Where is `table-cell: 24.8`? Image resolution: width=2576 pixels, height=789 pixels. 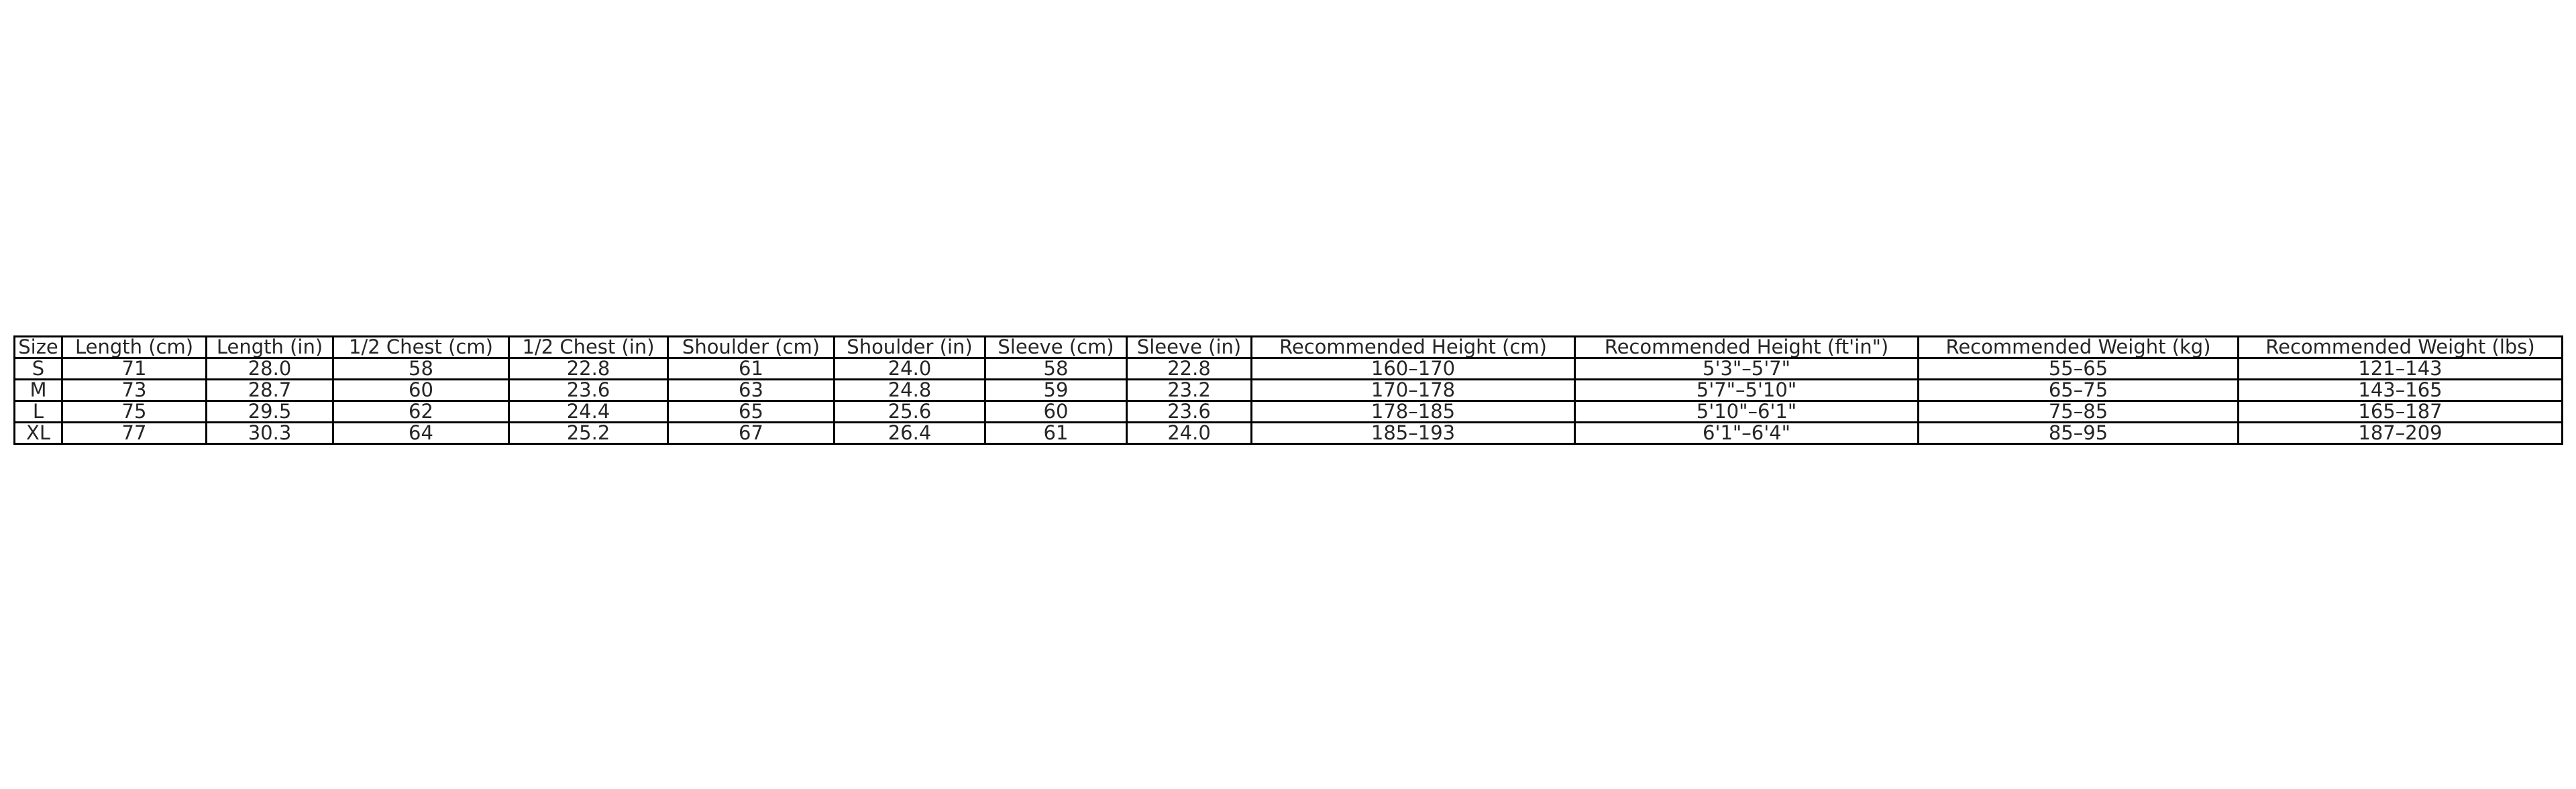 table-cell: 24.8 is located at coordinates (909, 390).